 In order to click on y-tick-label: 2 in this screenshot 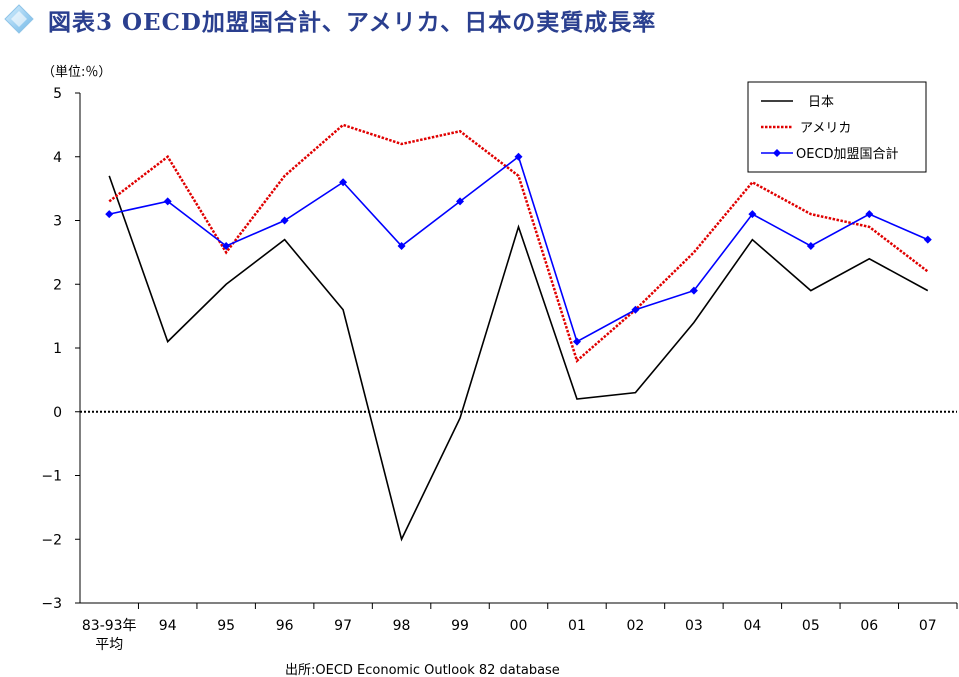, I will do `click(57, 285)`.